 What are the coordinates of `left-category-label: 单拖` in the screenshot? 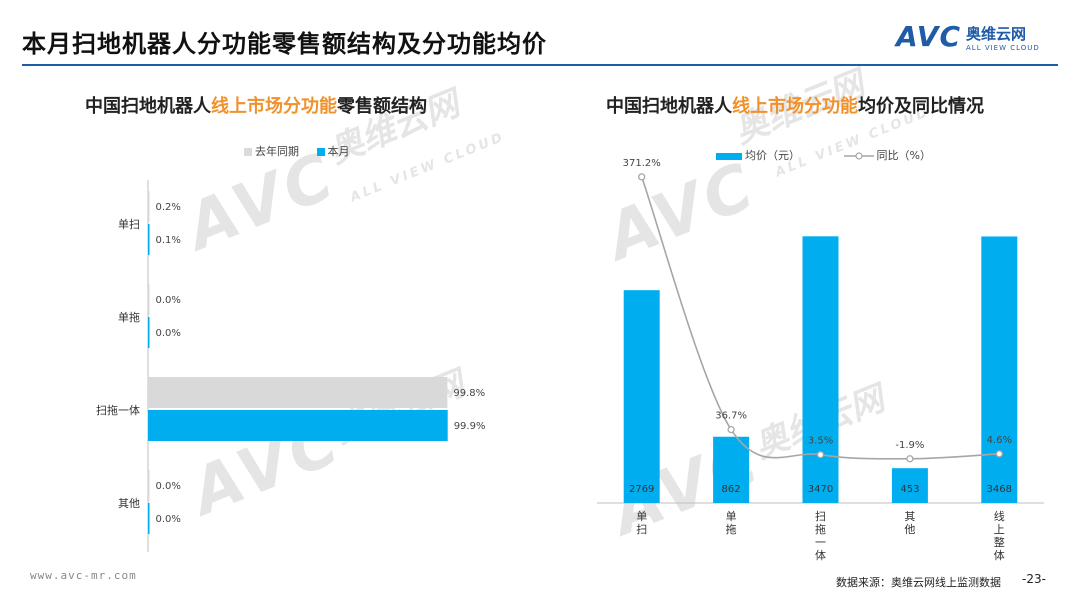 It's located at (129, 317).